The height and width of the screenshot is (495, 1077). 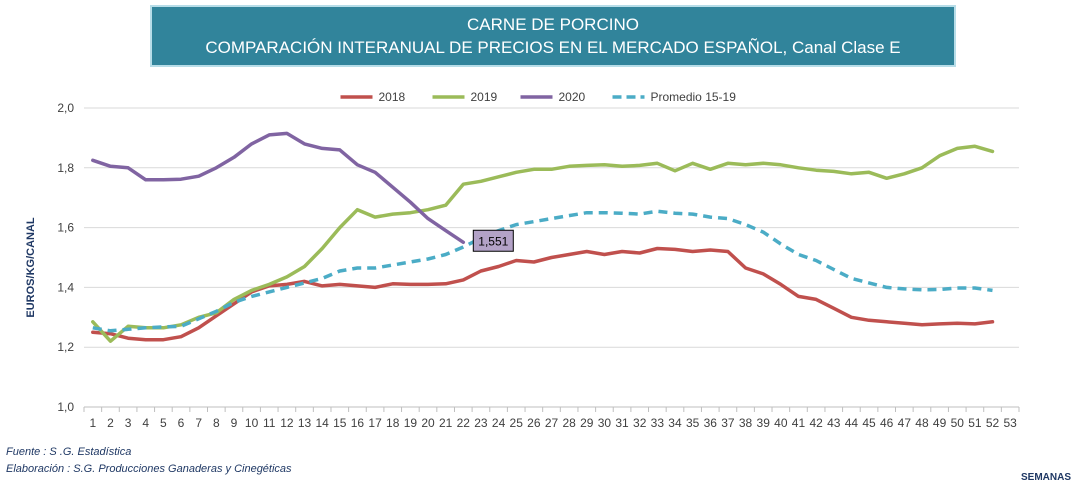 I want to click on x-tick-label: 20, so click(x=428, y=423).